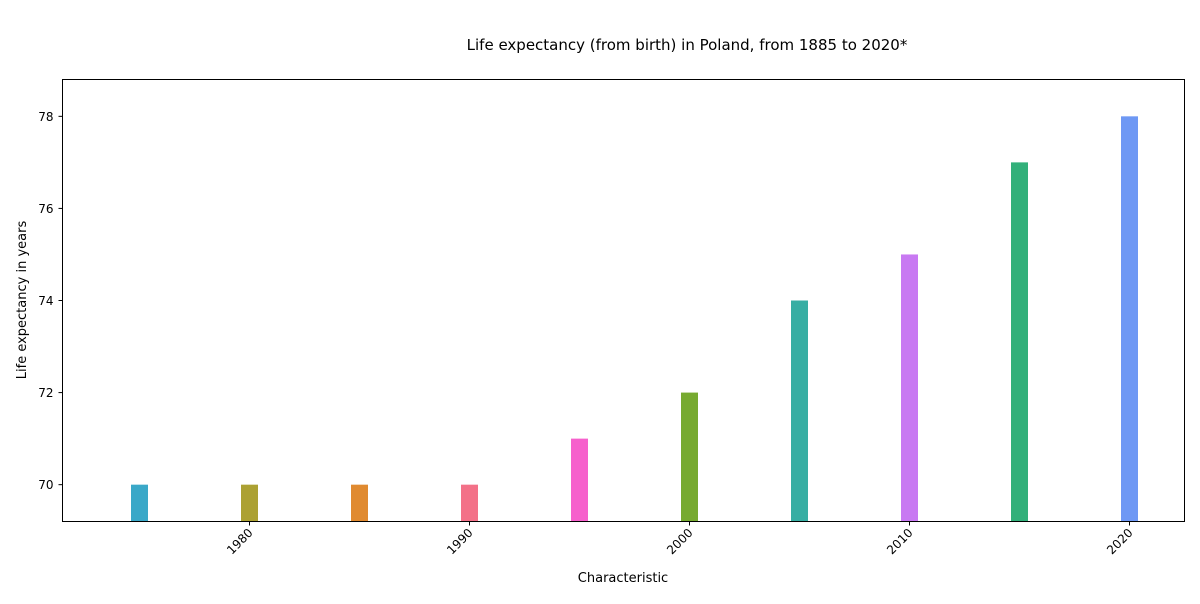 The image size is (1200, 604). I want to click on y-tick-label: 76, so click(45, 209).